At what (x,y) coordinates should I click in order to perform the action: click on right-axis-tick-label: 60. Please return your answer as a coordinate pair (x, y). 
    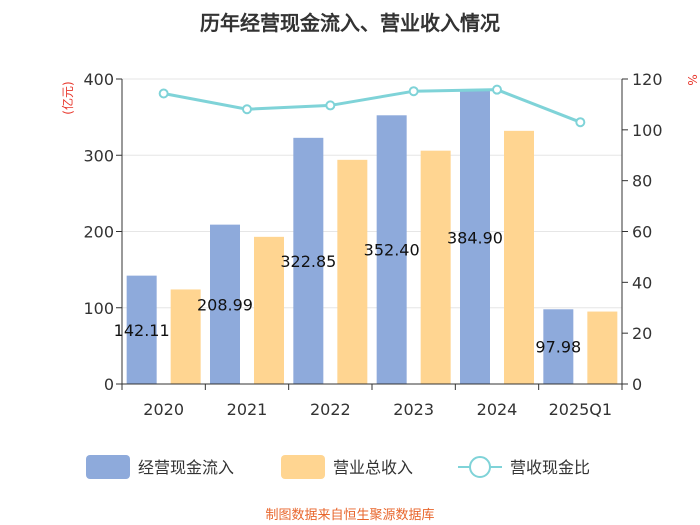
    Looking at the image, I should click on (642, 232).